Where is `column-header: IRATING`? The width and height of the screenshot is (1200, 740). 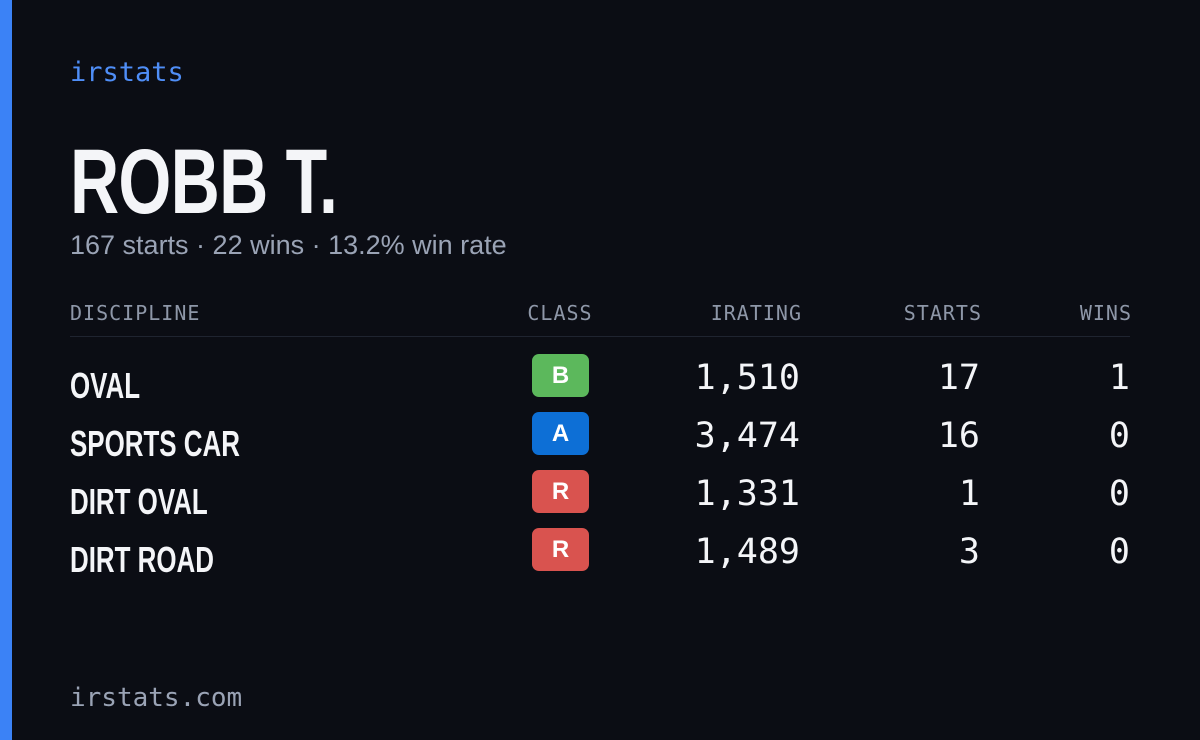 column-header: IRATING is located at coordinates (756, 313).